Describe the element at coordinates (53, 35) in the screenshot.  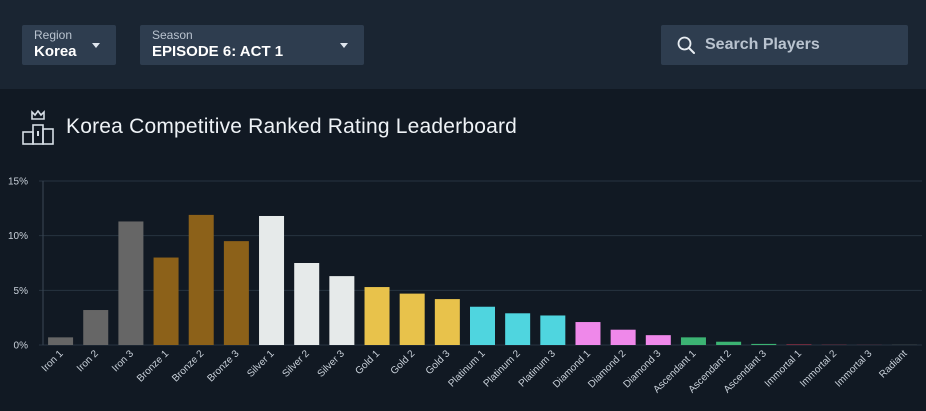
I see `region-label: Region` at that location.